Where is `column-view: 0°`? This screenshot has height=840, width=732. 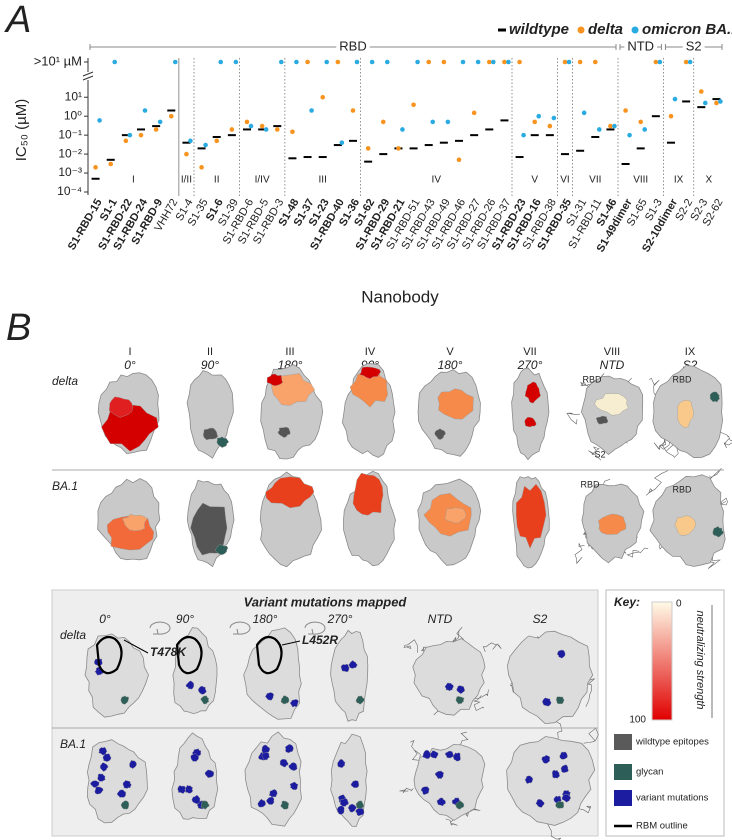 column-view: 0° is located at coordinates (130, 365).